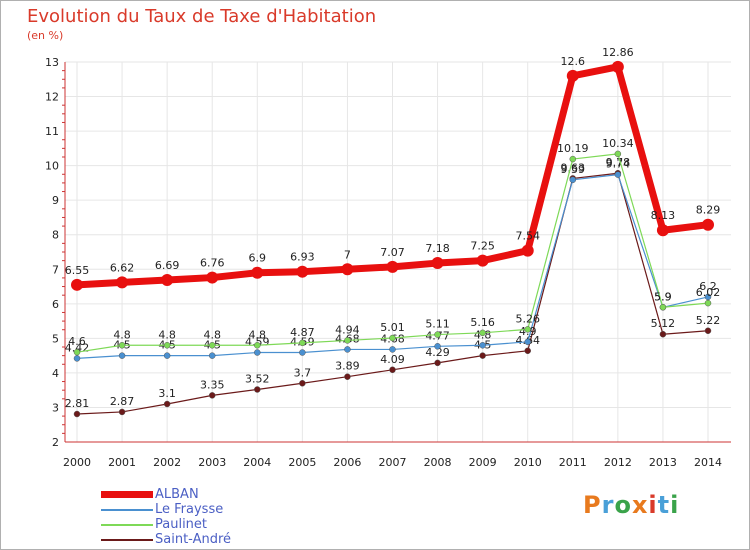 The width and height of the screenshot is (750, 550). Describe the element at coordinates (77, 270) in the screenshot. I see `data-label: 6.55` at that location.